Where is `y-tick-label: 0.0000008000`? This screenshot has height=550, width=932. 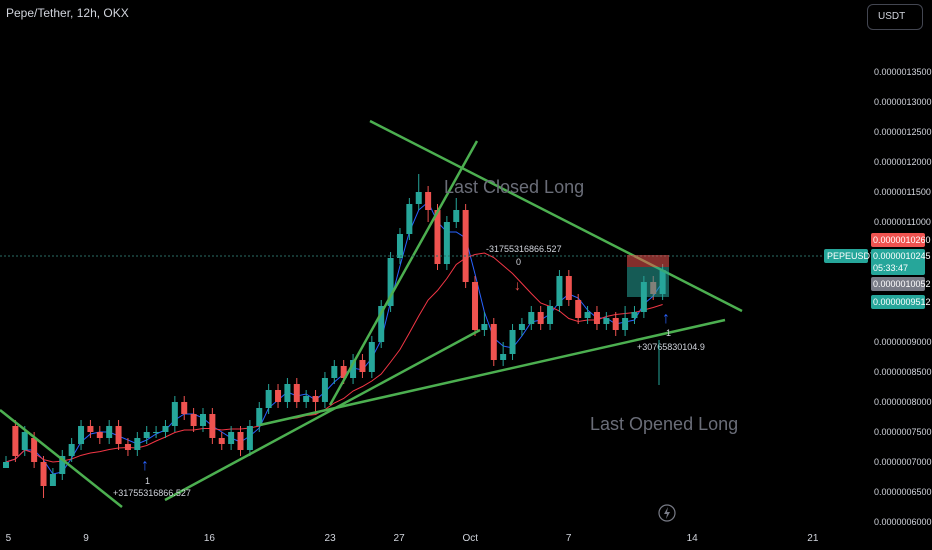 y-tick-label: 0.0000008000 is located at coordinates (903, 402).